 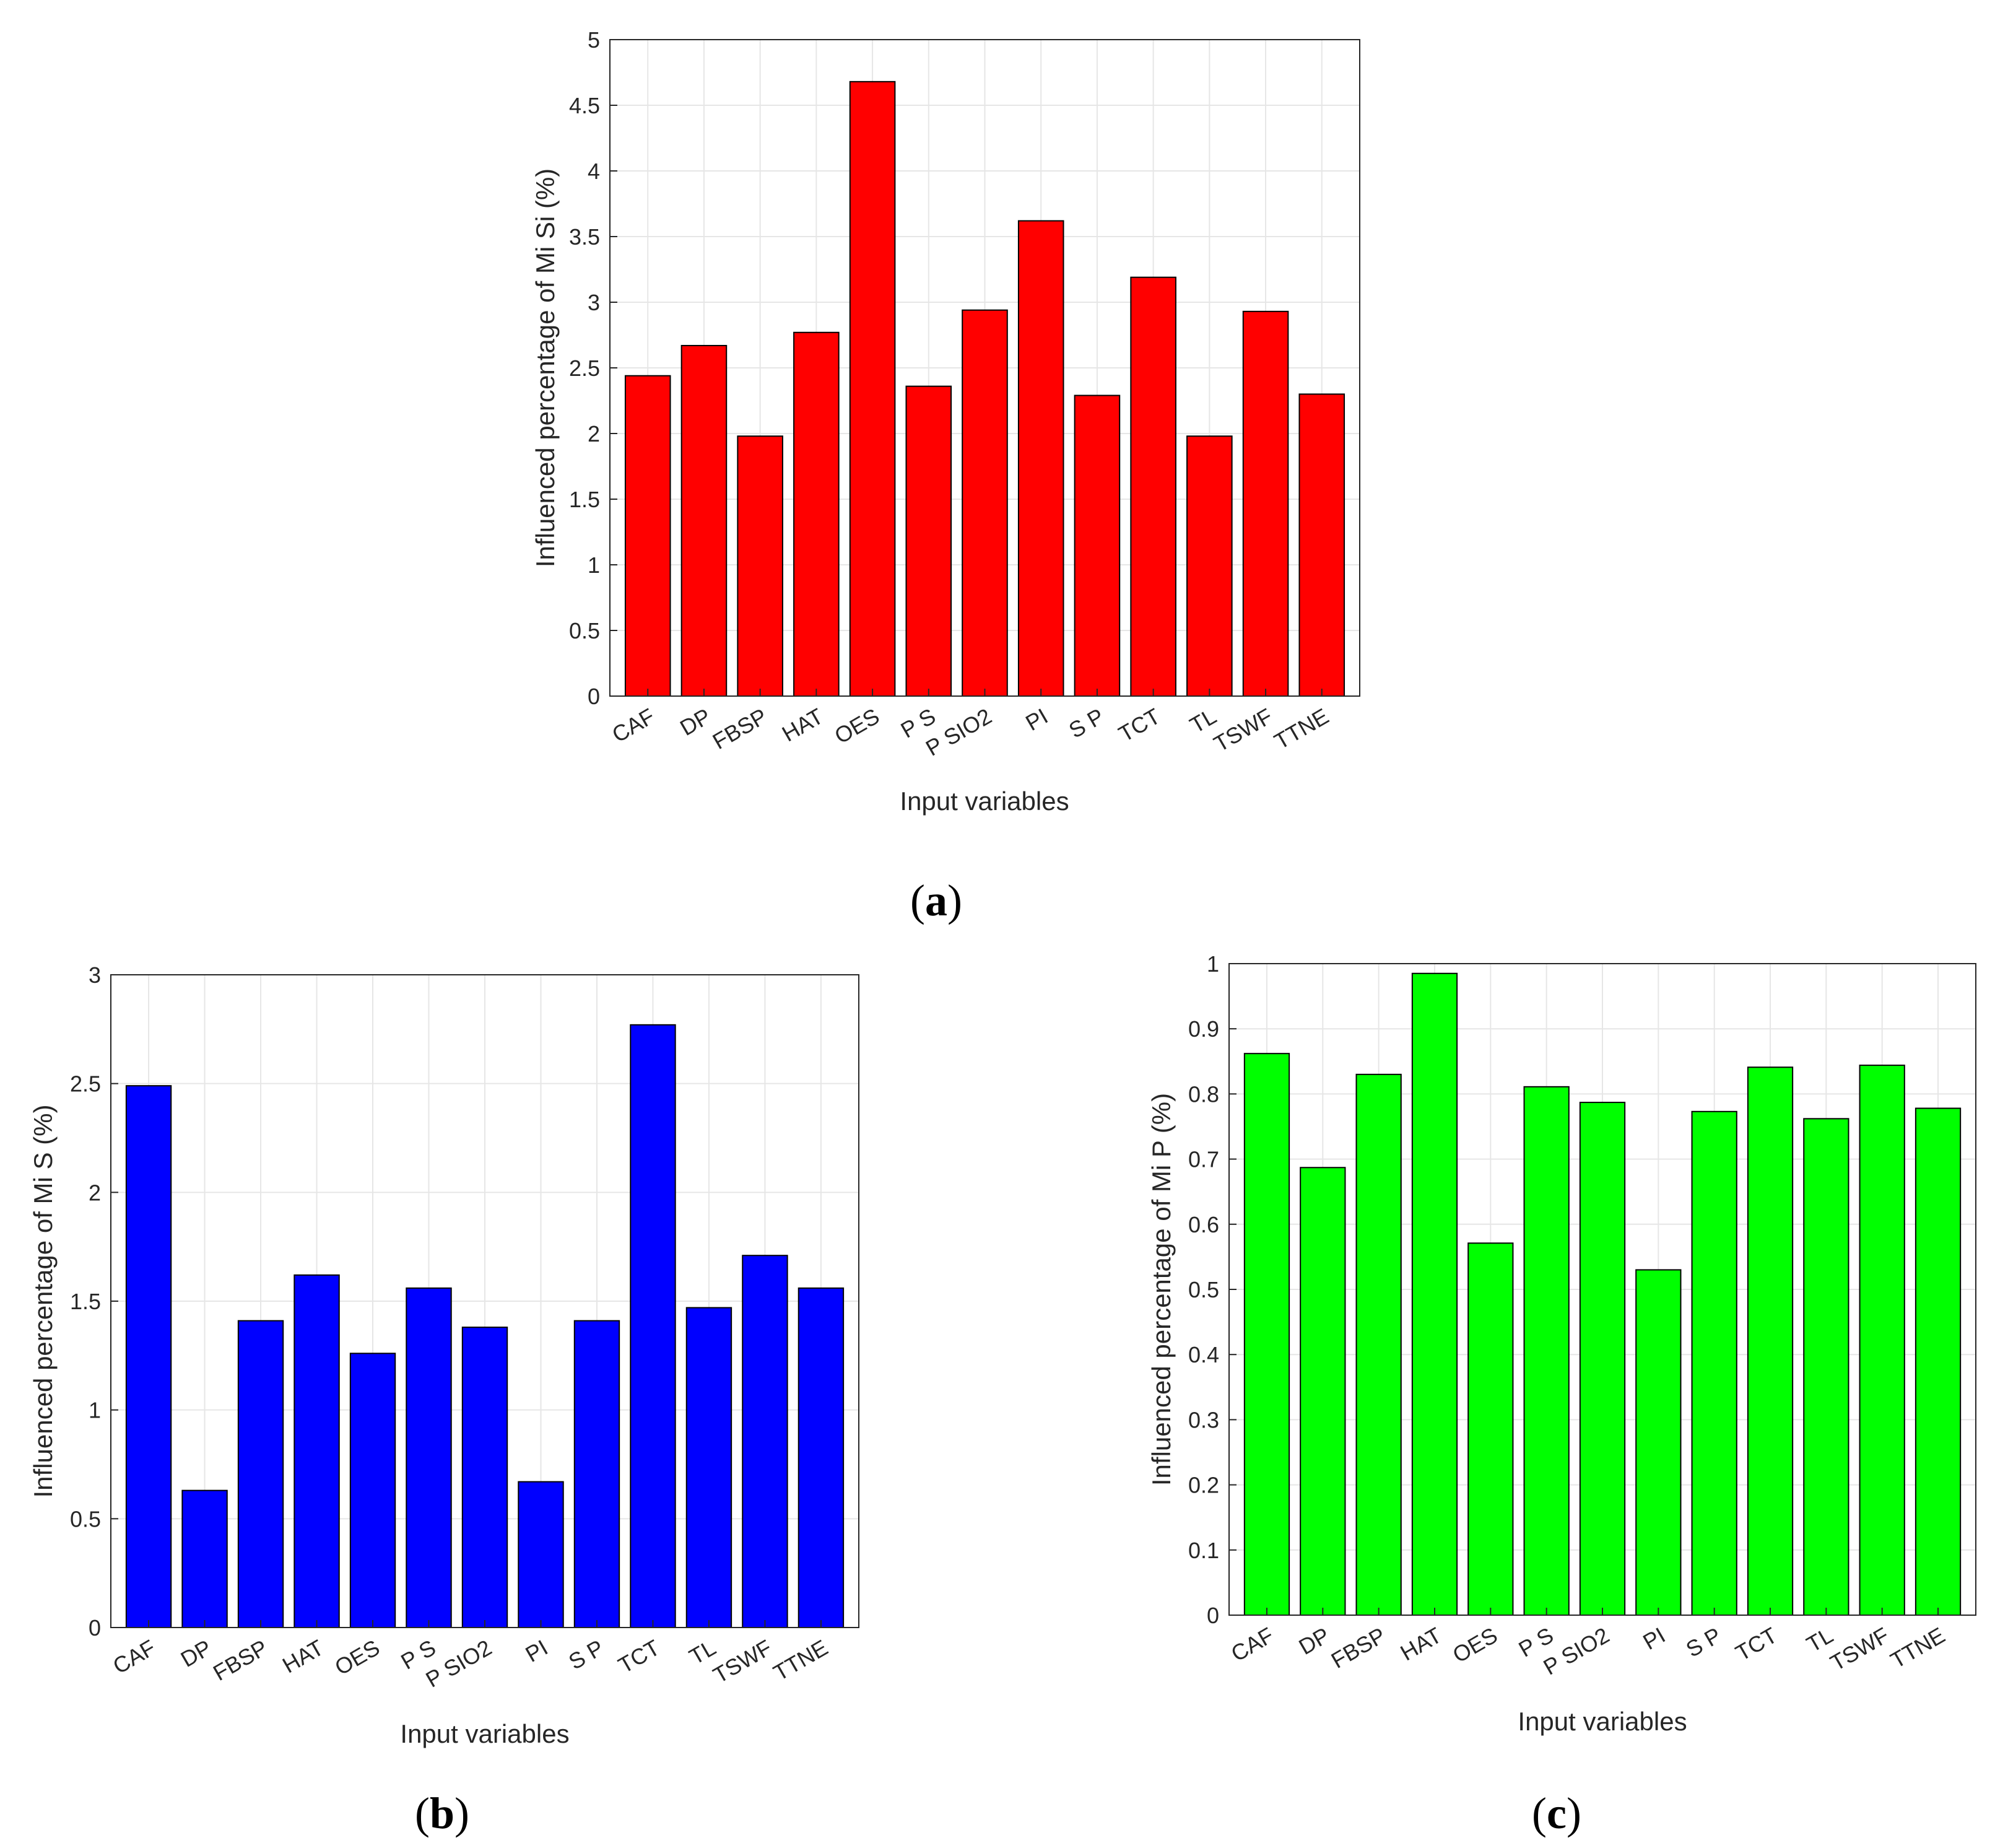 I want to click on bar-b-tct, so click(x=653, y=1326).